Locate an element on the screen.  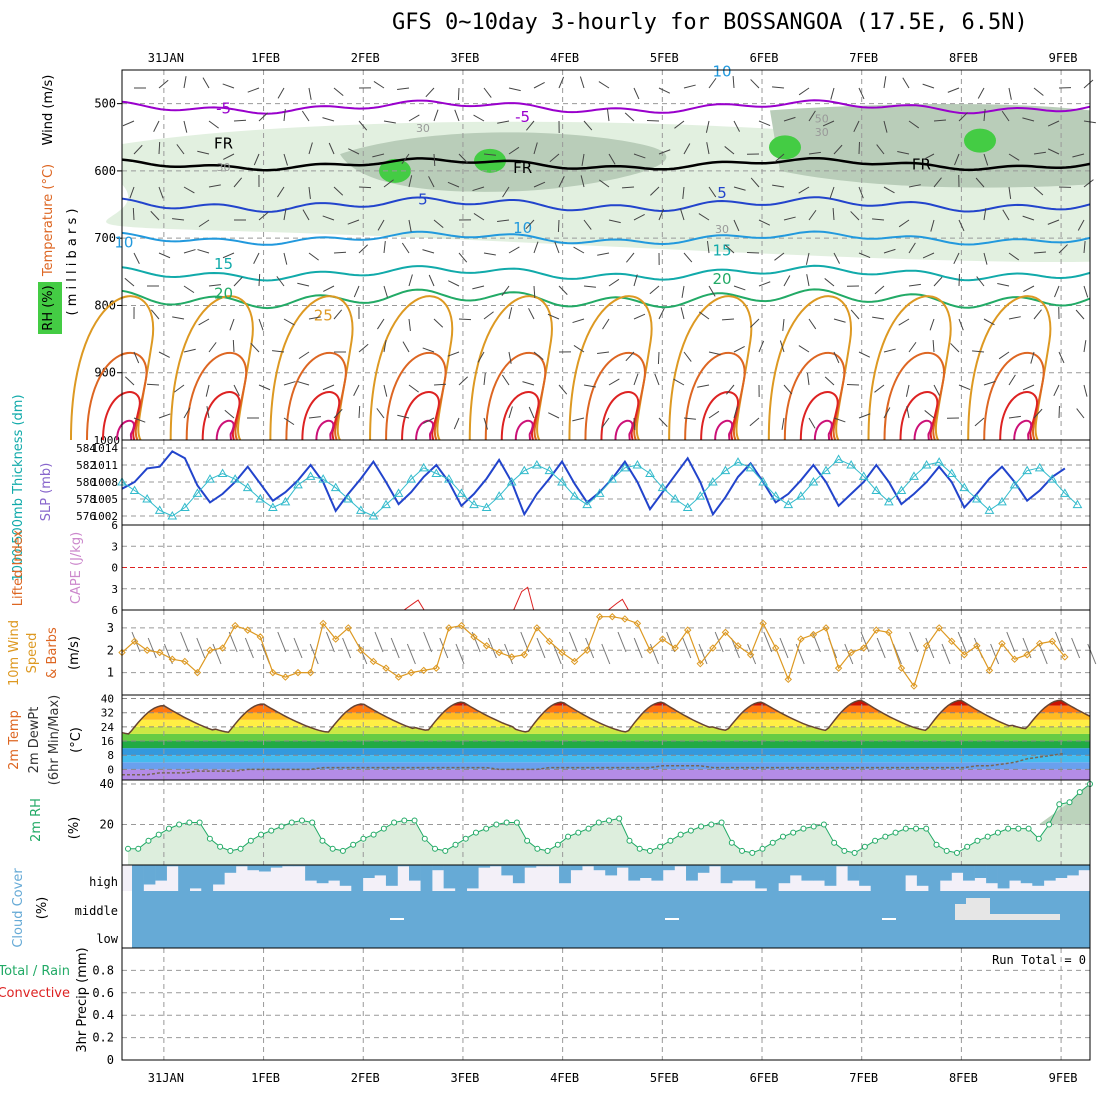
temp-tick-label: 32 is located at coordinates (107, 713).